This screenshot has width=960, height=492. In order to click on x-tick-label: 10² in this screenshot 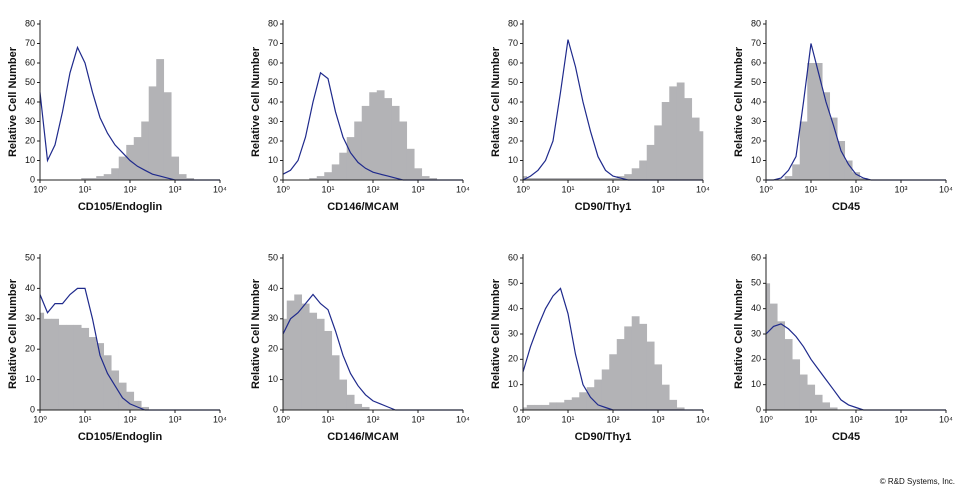, I will do `click(855, 419)`.